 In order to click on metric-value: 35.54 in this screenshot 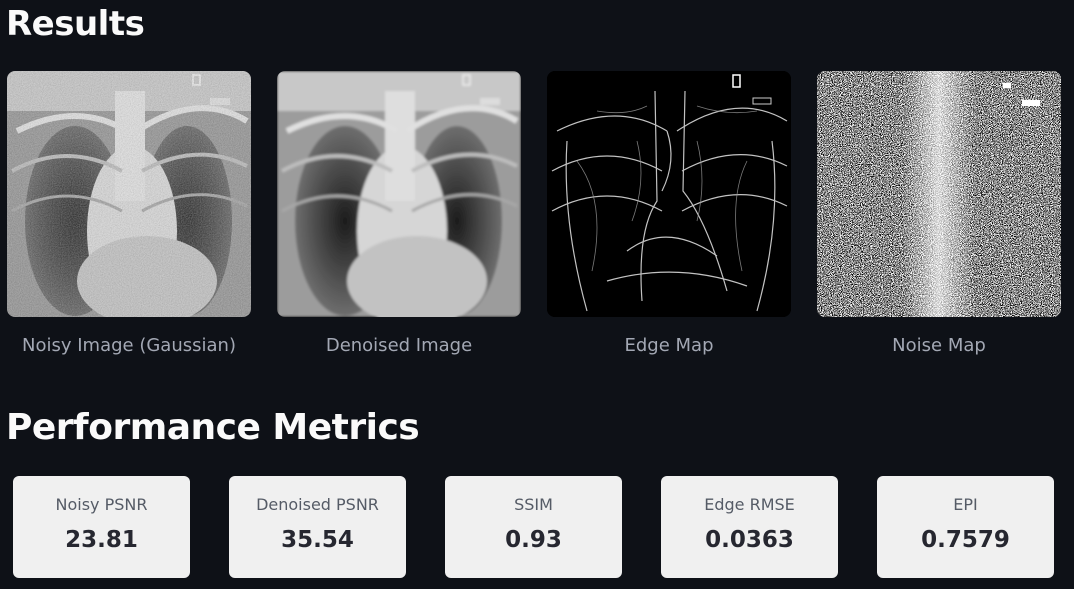, I will do `click(317, 540)`.